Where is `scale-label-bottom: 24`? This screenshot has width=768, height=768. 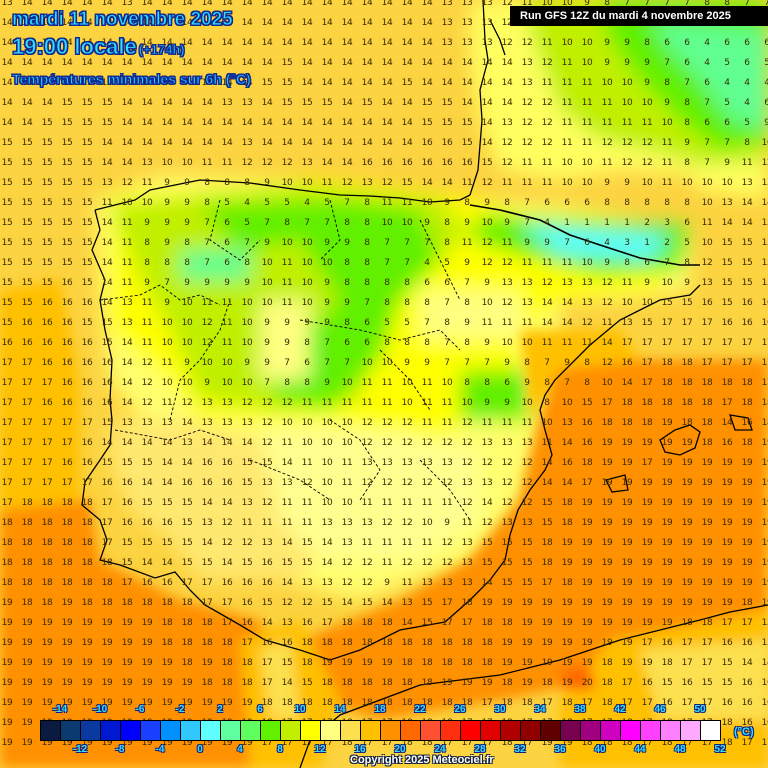 scale-label-bottom: 24 is located at coordinates (440, 749).